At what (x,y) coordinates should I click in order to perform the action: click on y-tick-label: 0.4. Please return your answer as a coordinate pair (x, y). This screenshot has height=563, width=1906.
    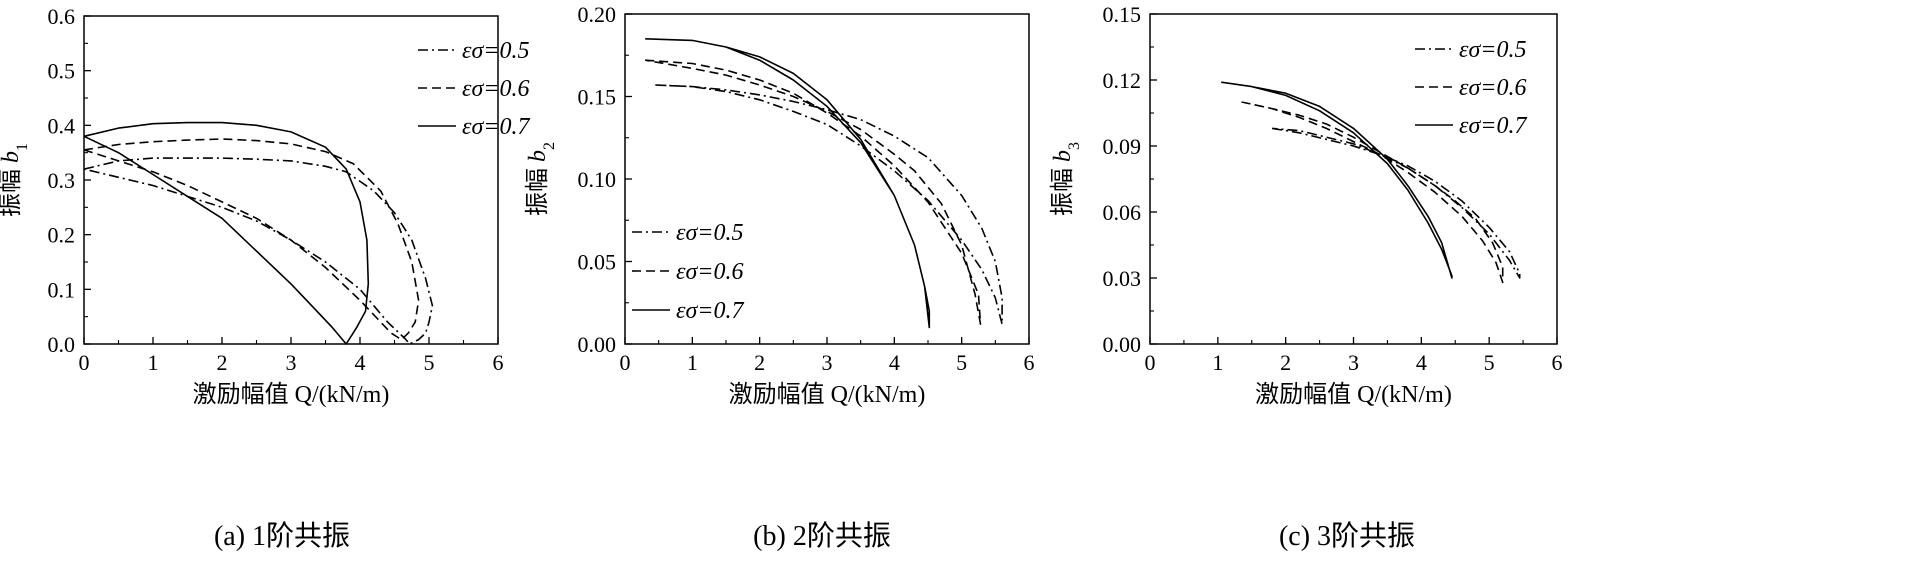
    Looking at the image, I should click on (62, 125).